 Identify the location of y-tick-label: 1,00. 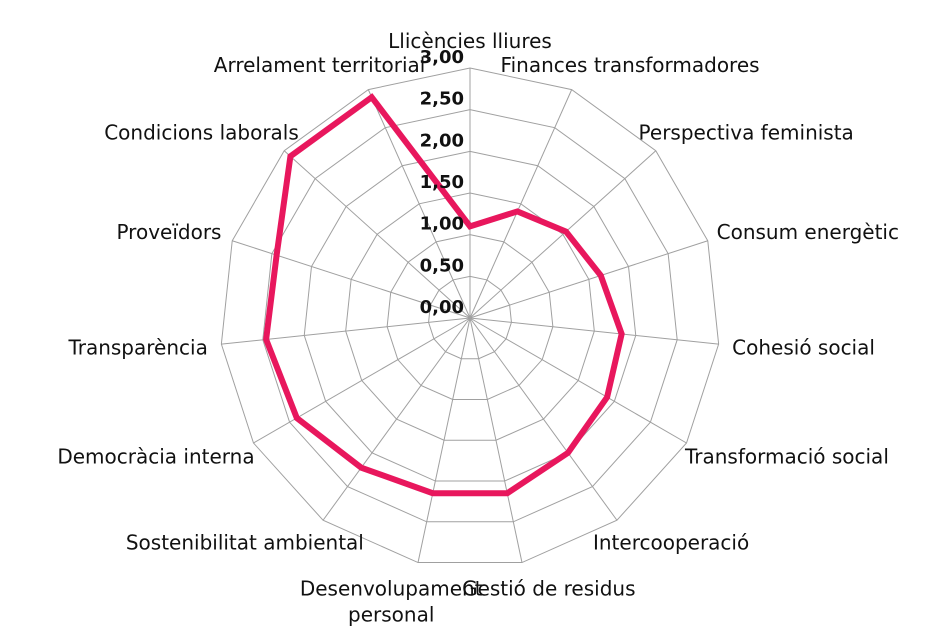
(442, 224).